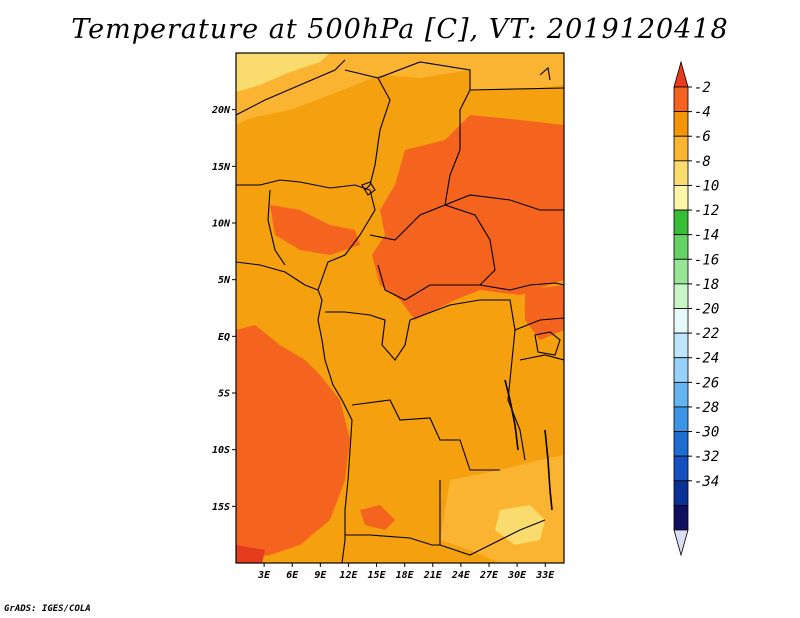 This screenshot has height=618, width=800. Describe the element at coordinates (368, 188) in the screenshot. I see `lake-chad` at that location.